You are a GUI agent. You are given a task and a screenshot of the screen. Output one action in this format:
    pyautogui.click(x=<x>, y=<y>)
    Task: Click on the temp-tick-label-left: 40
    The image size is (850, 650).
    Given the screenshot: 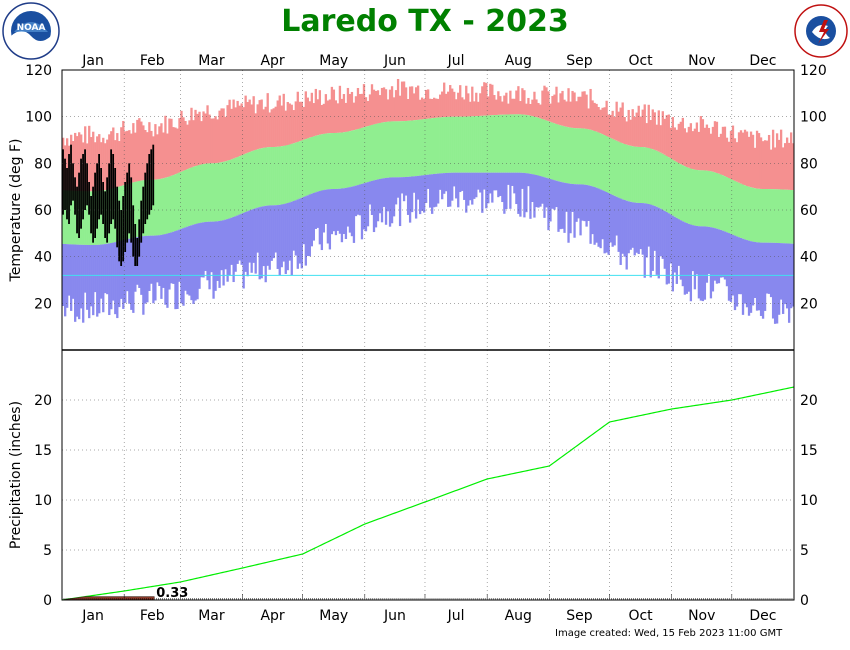 What is the action you would take?
    pyautogui.click(x=43, y=258)
    